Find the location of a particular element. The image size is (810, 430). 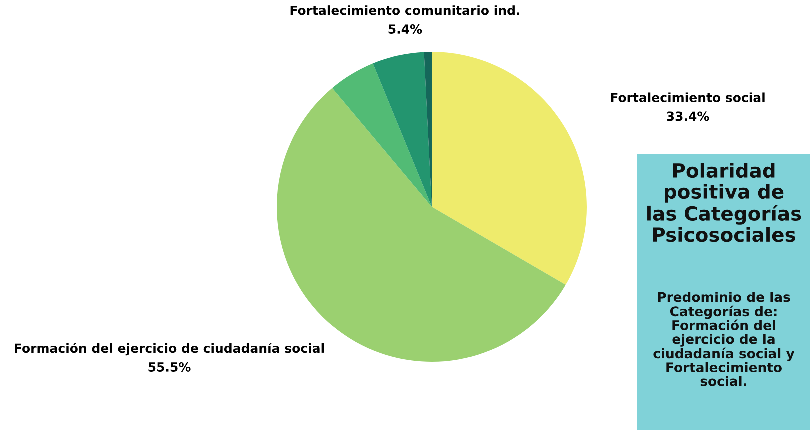

slice-label: Formación del ejercicio de ciudadanía social is located at coordinates (169, 349).